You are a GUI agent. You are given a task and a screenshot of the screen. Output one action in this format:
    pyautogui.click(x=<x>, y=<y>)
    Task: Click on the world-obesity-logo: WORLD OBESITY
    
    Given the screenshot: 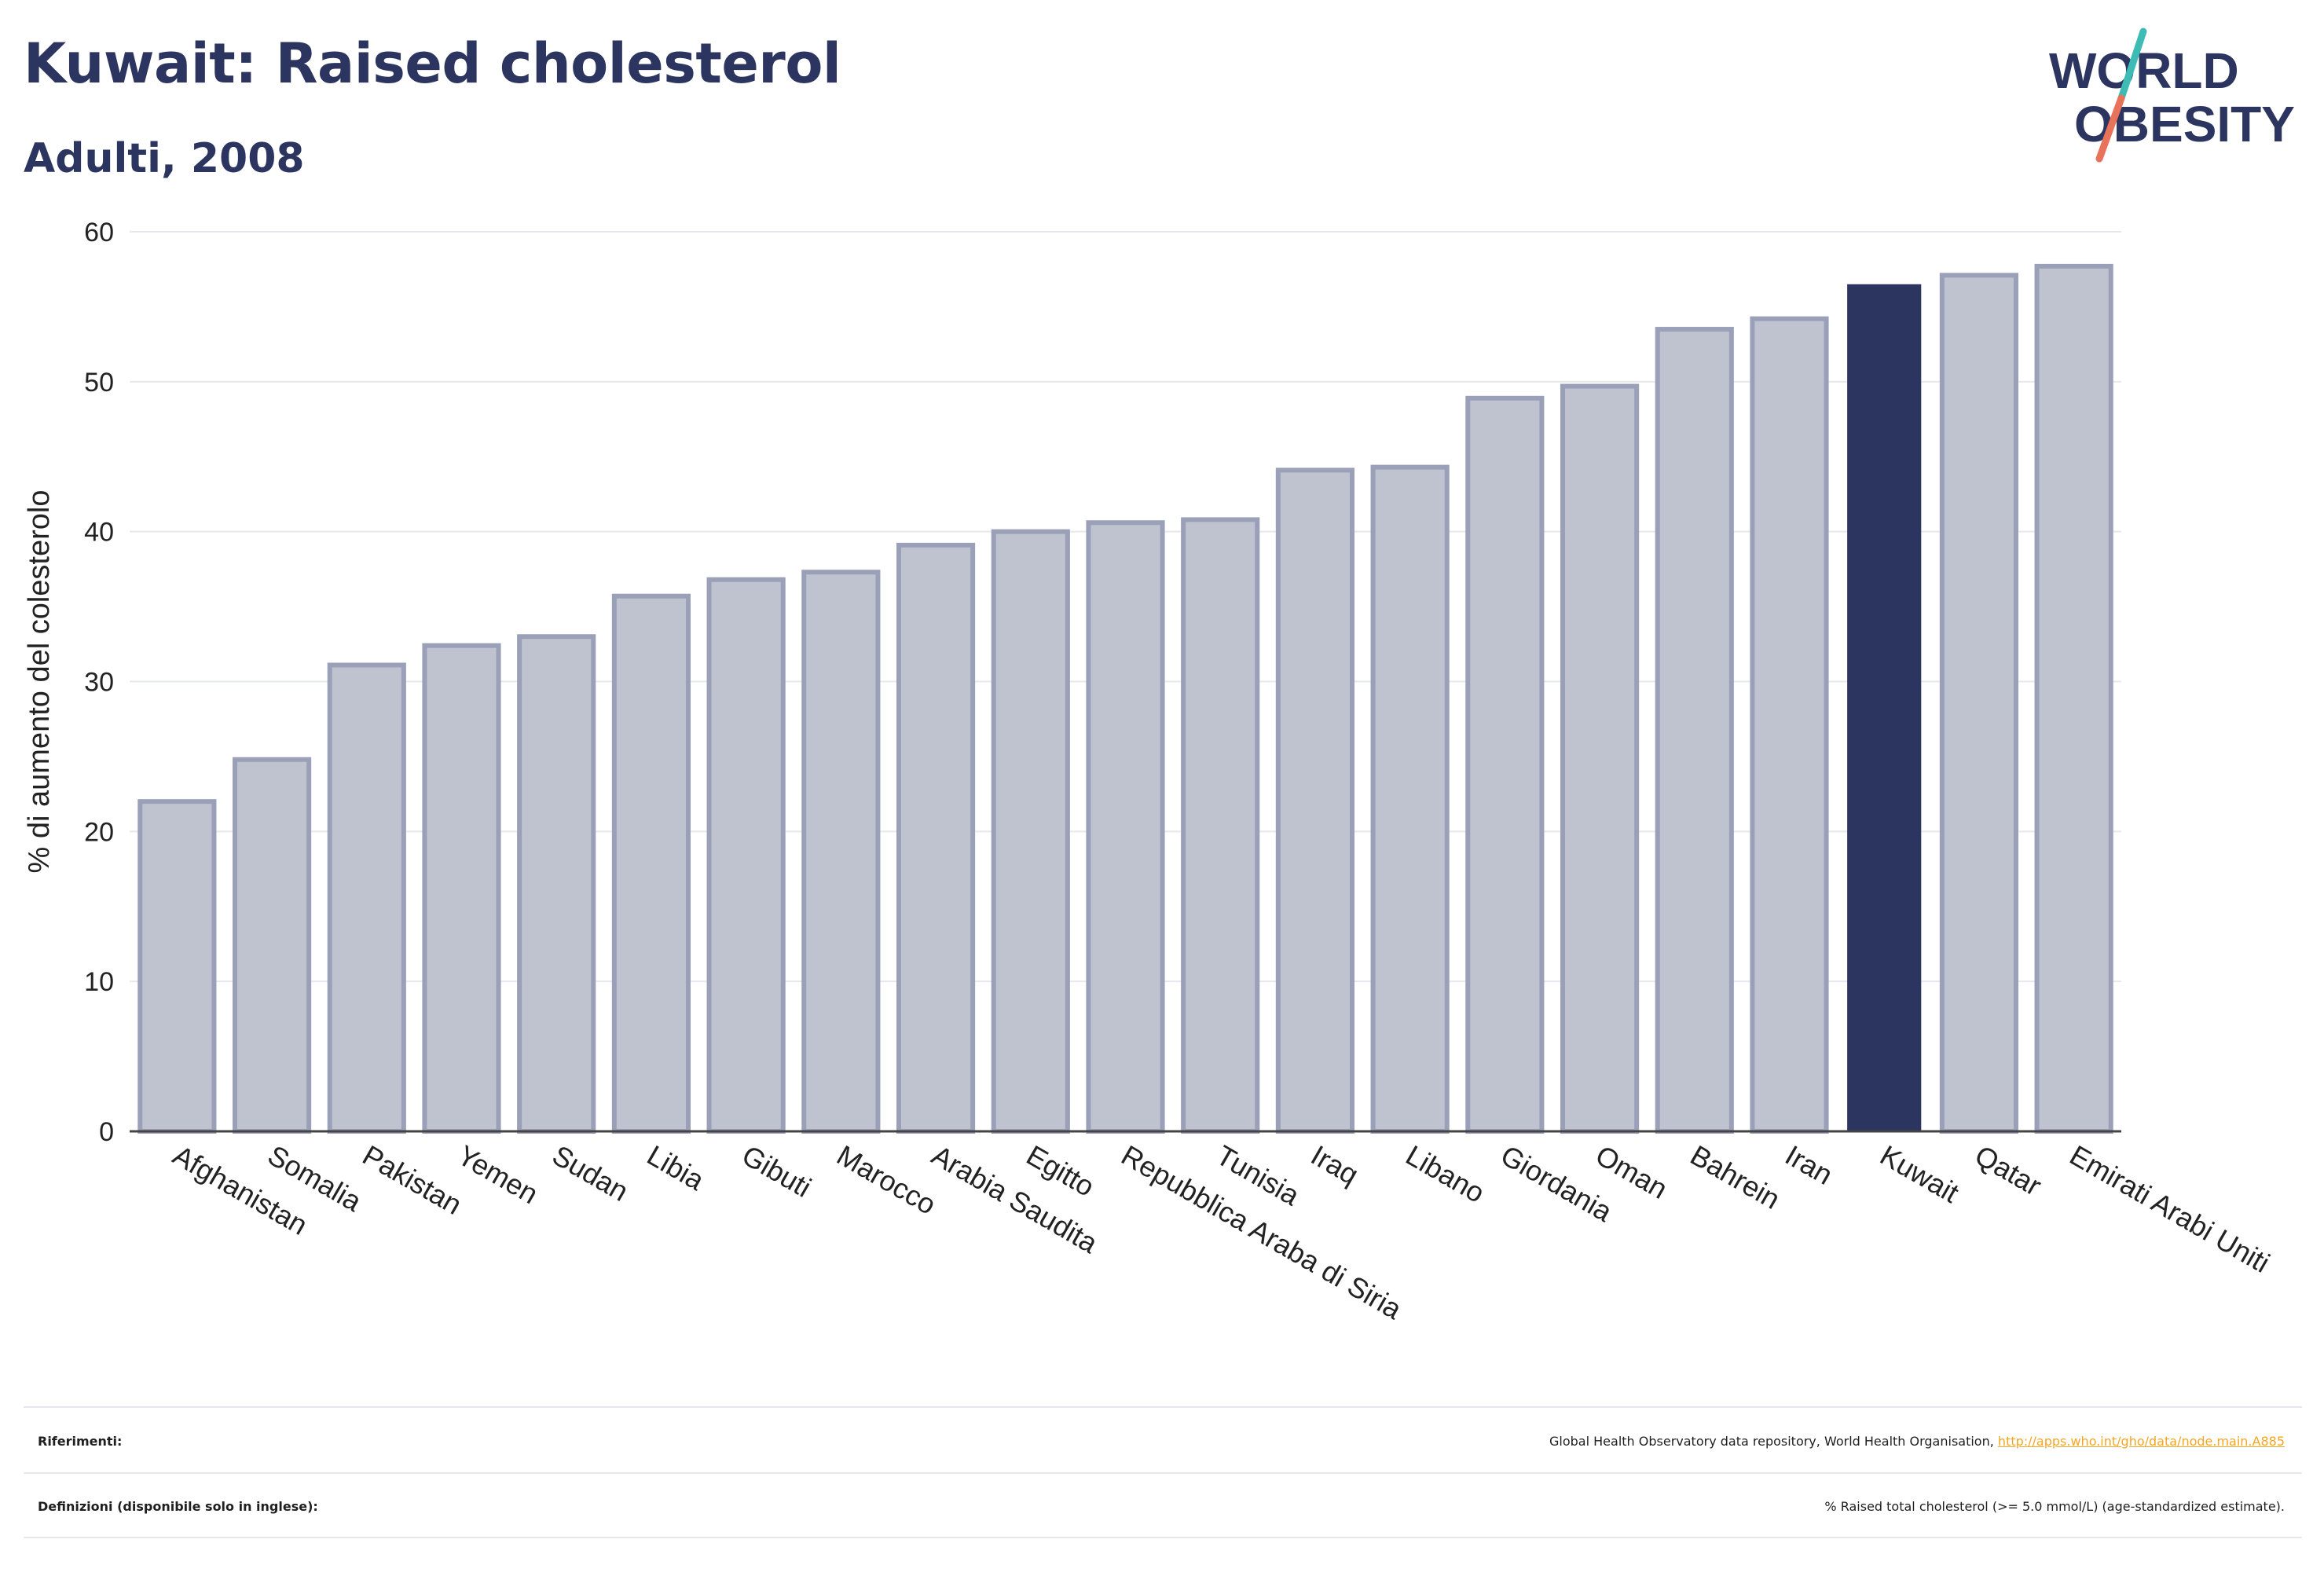 What is the action you would take?
    pyautogui.click(x=2172, y=95)
    